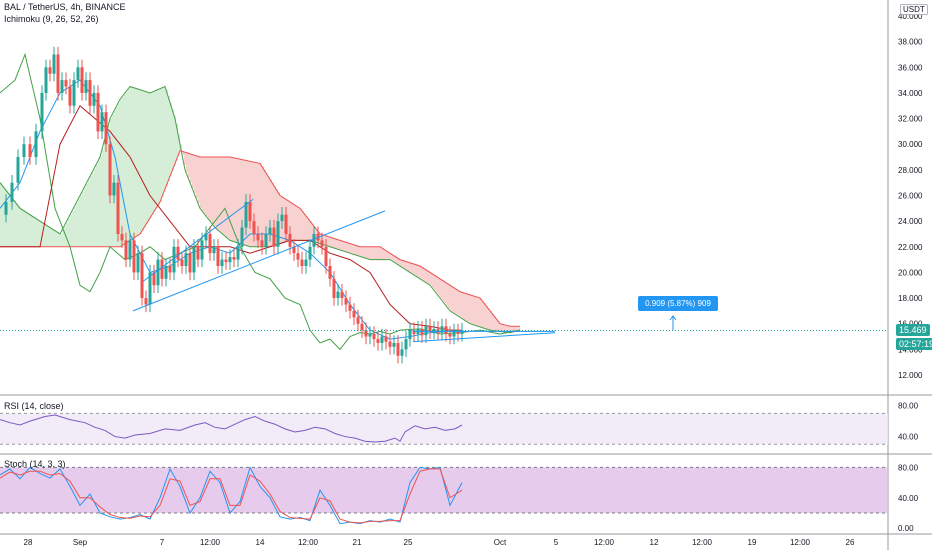 The height and width of the screenshot is (550, 932). What do you see at coordinates (908, 406) in the screenshot?
I see `rsi-tick-label: 80.00` at bounding box center [908, 406].